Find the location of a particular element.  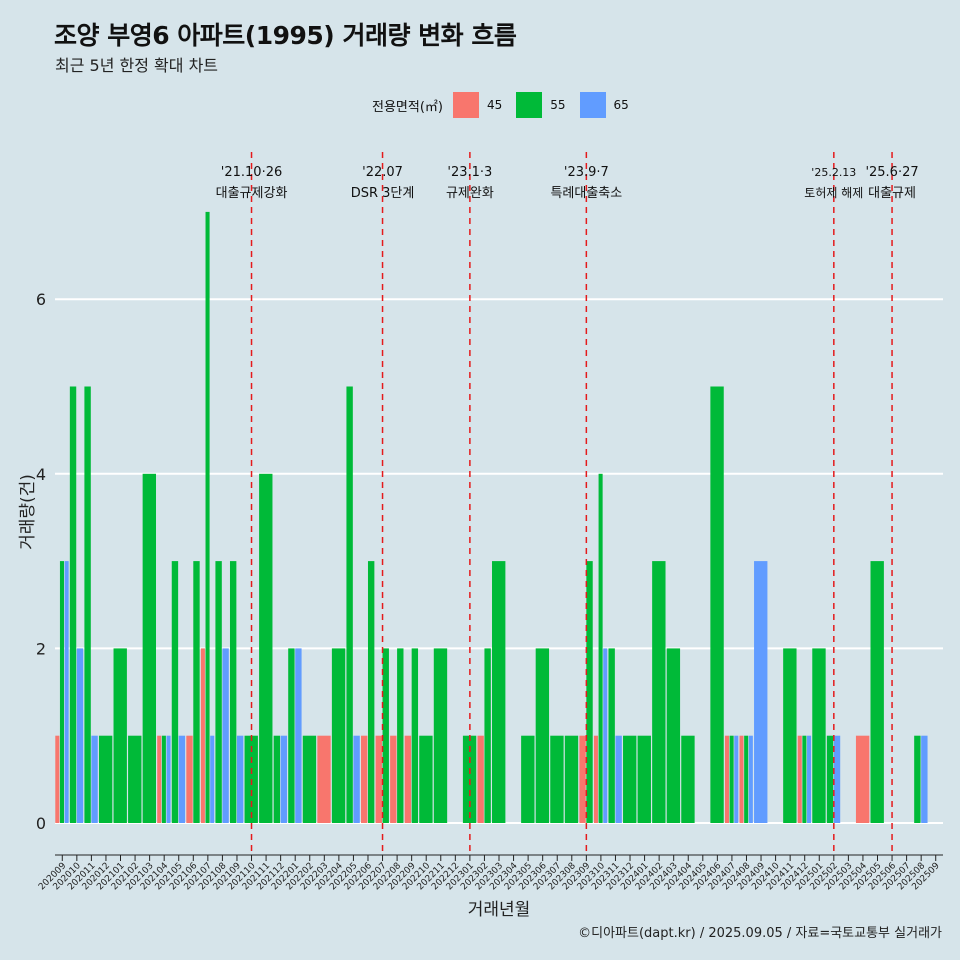

legend-item-65: 65 is located at coordinates (604, 105).